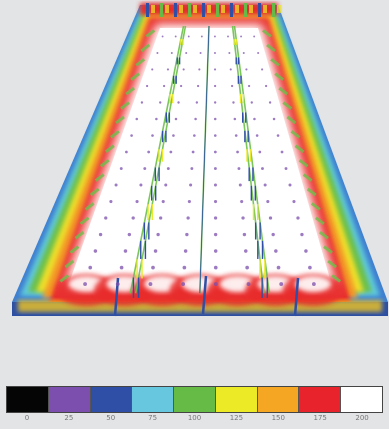  Describe the element at coordinates (27, 418) in the screenshot. I see `legend-label: 0` at that location.